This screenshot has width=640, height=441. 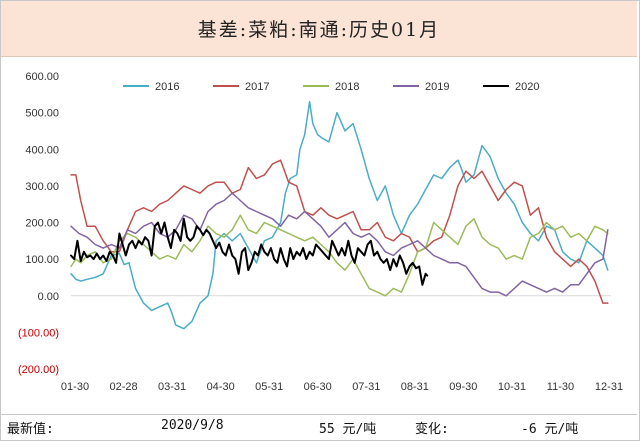 I want to click on legend-label: 2018, so click(x=347, y=87).